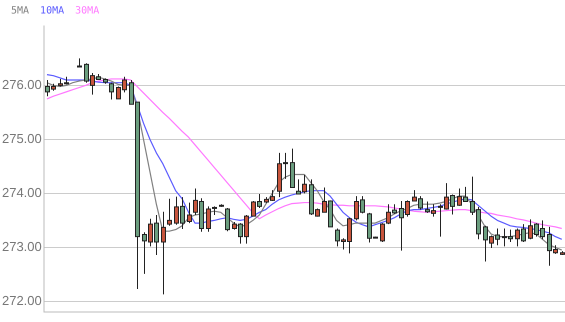  What do you see at coordinates (22, 192) in the screenshot?
I see `y-tick-label: 274.00` at bounding box center [22, 192].